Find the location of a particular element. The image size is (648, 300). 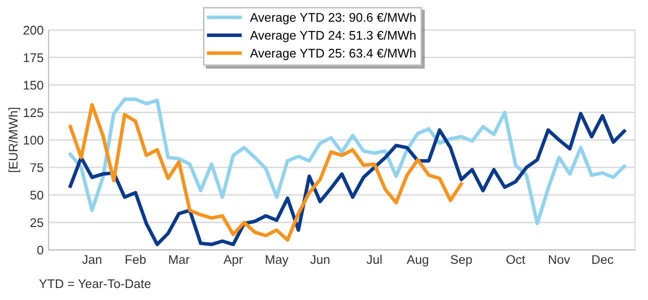

y-tick-label: 100 is located at coordinates (34, 140).